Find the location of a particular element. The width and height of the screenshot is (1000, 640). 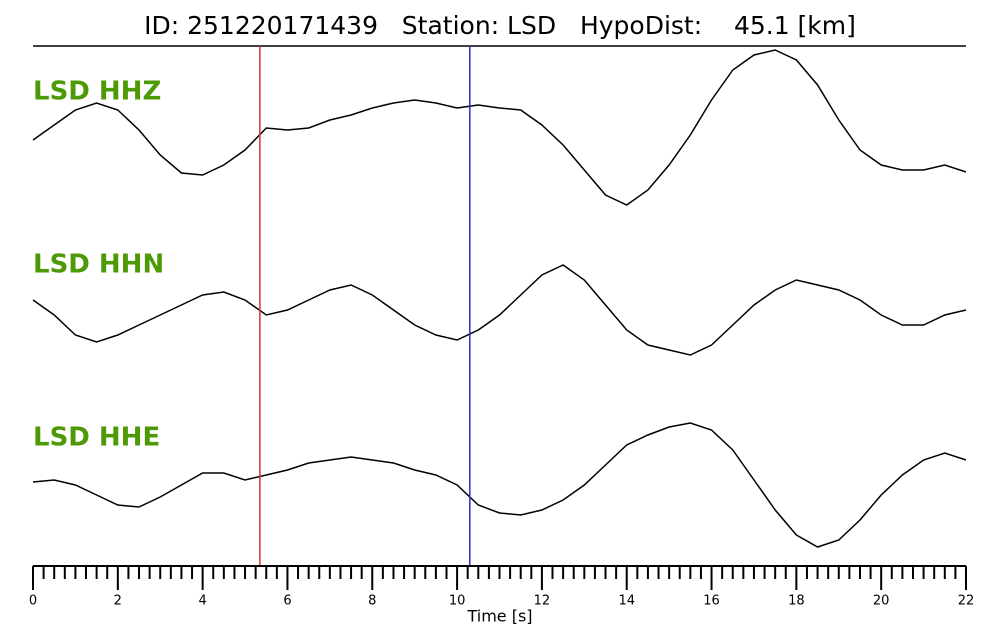

x-tick-label: 12 is located at coordinates (542, 601).